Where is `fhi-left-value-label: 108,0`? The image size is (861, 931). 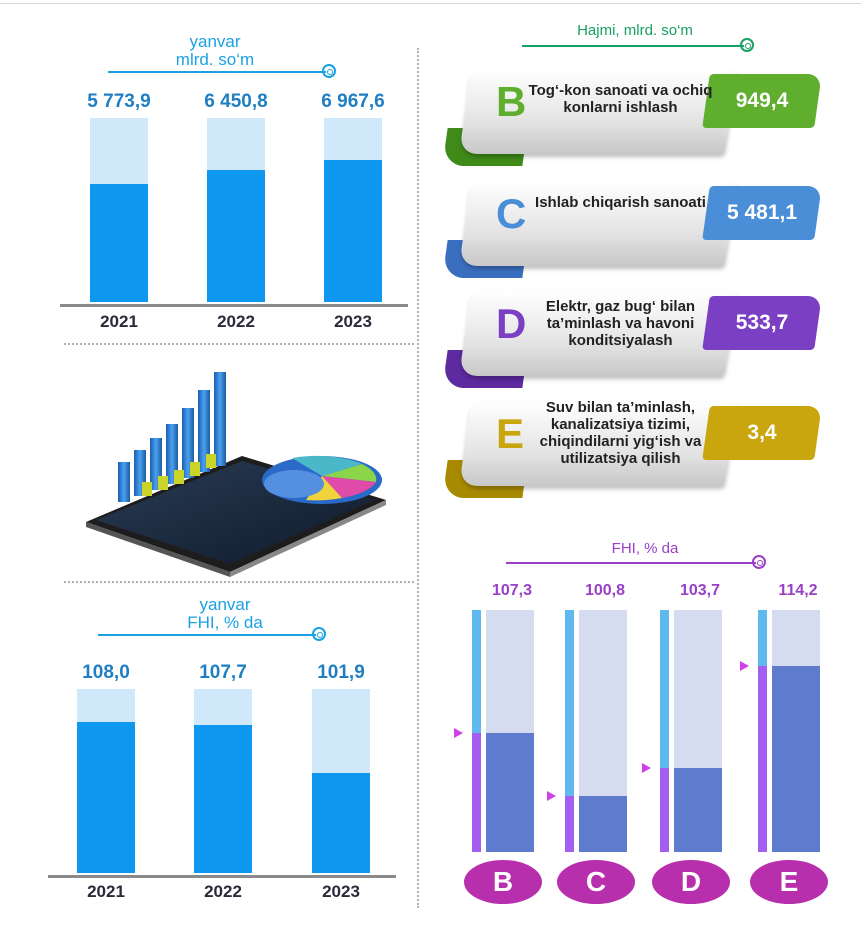 fhi-left-value-label: 108,0 is located at coordinates (106, 672).